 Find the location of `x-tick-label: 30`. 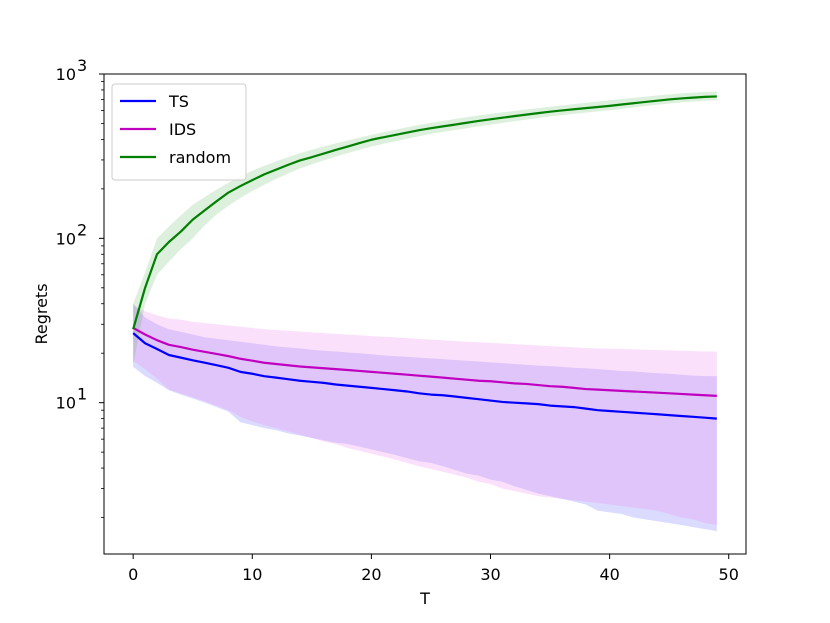

x-tick-label: 30 is located at coordinates (490, 574).